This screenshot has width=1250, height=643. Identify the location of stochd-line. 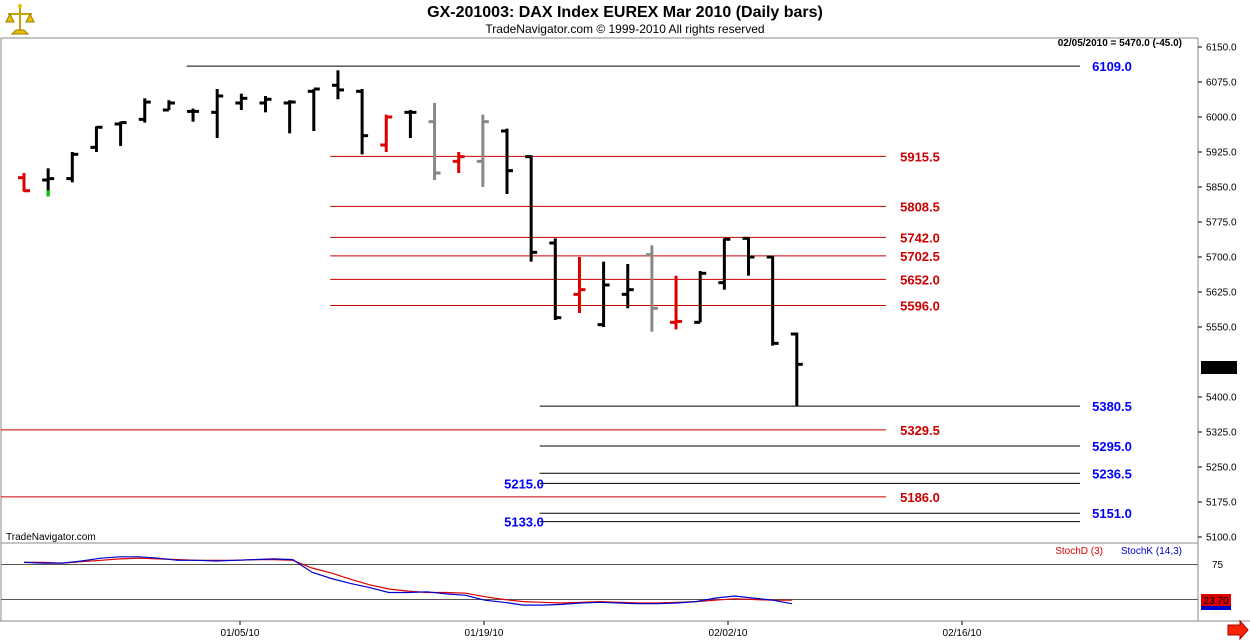
(408, 580).